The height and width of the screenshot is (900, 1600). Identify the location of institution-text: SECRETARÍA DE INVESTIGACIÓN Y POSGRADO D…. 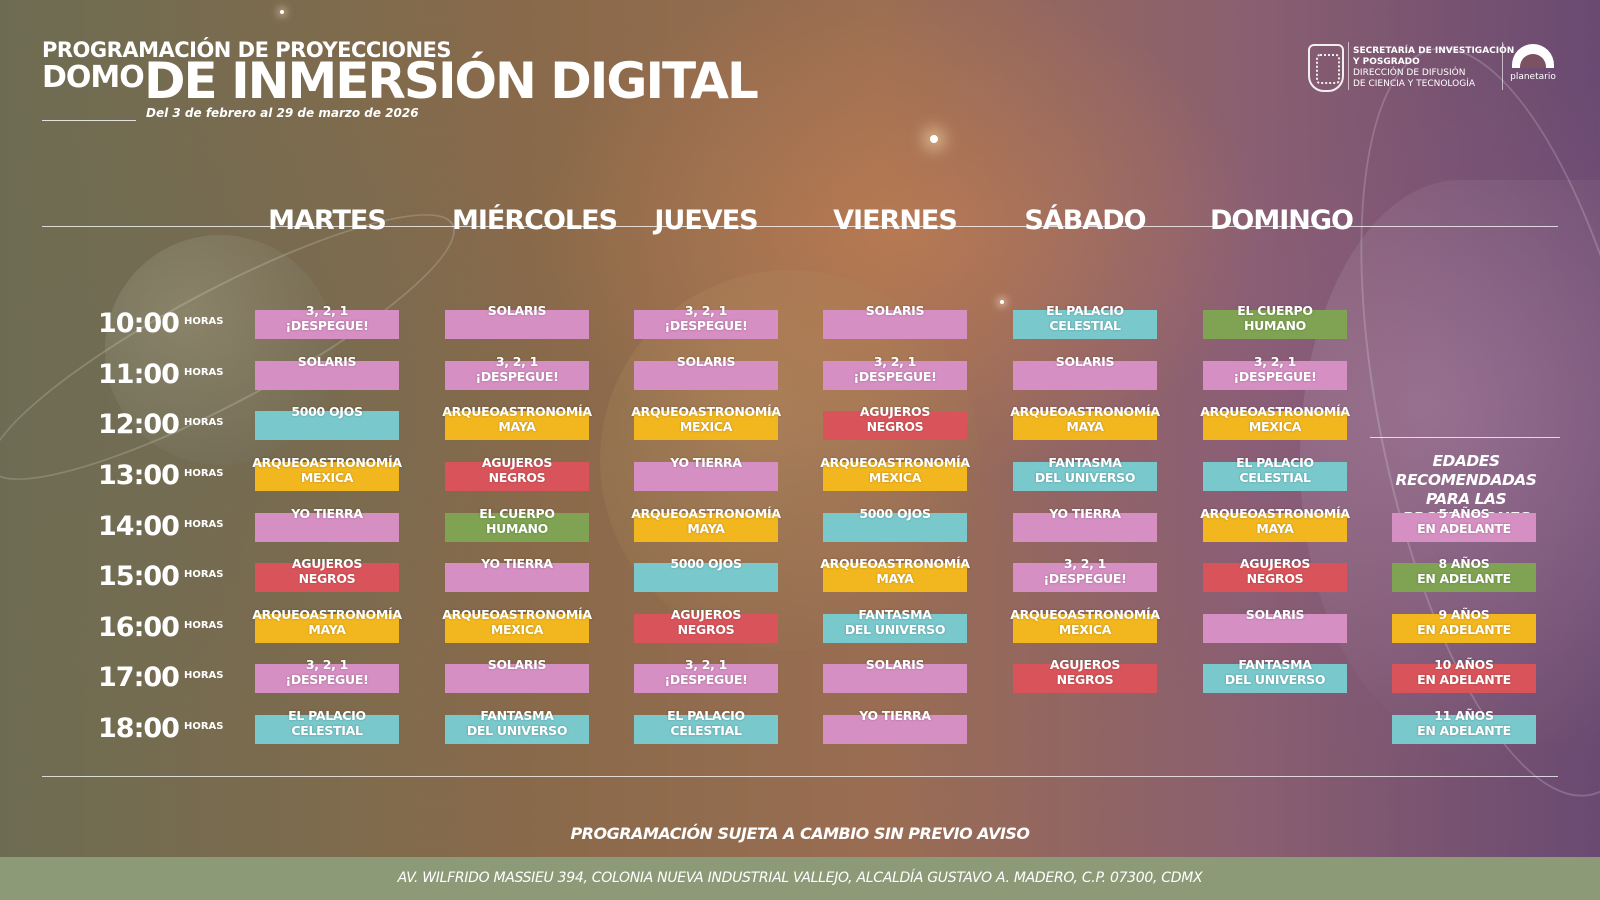
(1433, 68).